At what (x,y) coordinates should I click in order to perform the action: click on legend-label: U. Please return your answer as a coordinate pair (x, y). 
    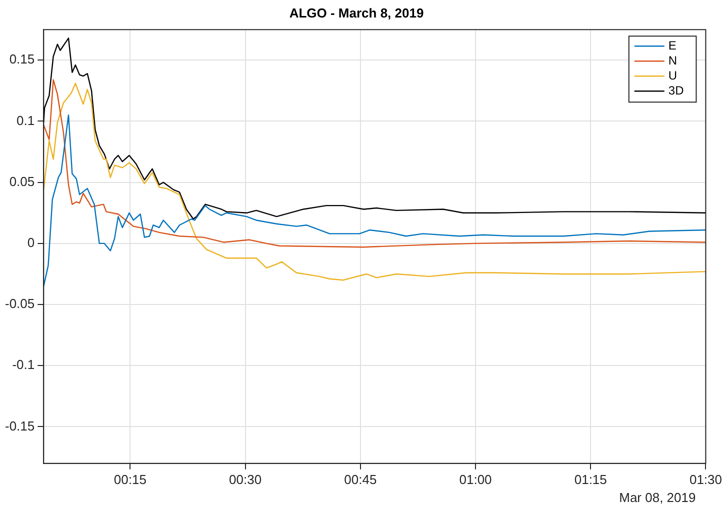
    Looking at the image, I should click on (673, 75).